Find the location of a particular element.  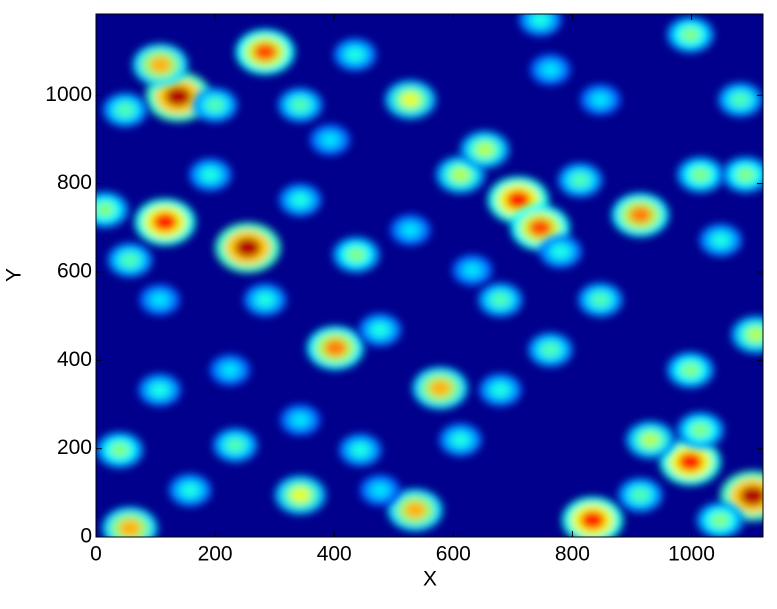

y-tick-label: 800 is located at coordinates (74, 182).